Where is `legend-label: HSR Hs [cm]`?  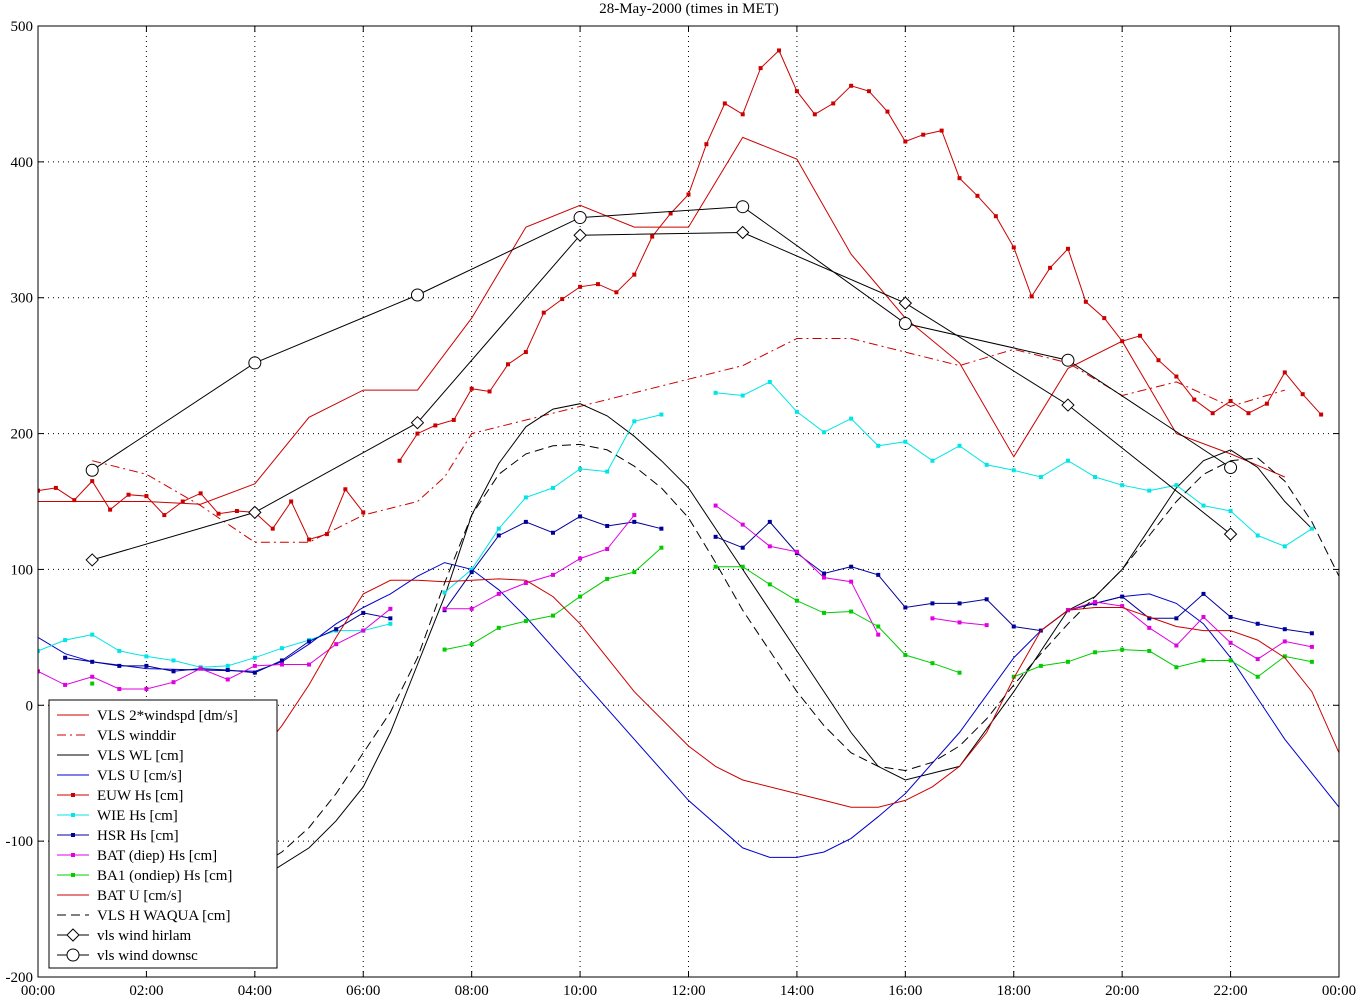
legend-label: HSR Hs [cm] is located at coordinates (138, 836).